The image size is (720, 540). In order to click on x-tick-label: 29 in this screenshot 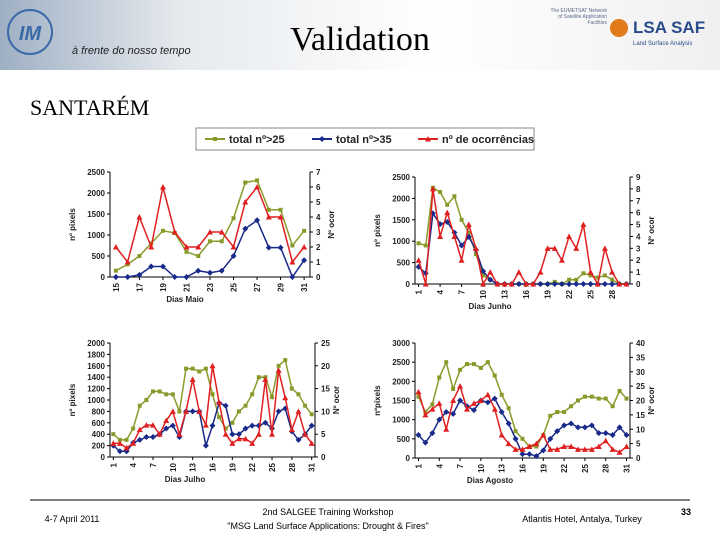, I will do `click(281, 286)`.